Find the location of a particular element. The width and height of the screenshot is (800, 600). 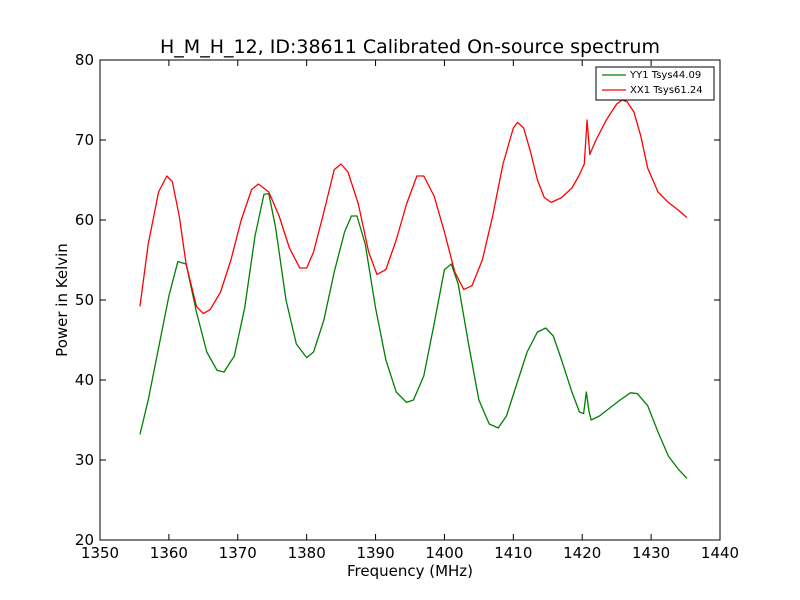

x-tick-label: 1440 is located at coordinates (720, 553).